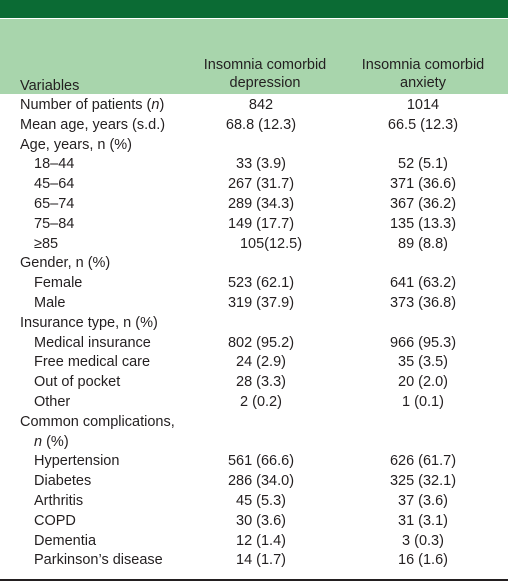 Image resolution: width=508 pixels, height=583 pixels. Describe the element at coordinates (261, 203) in the screenshot. I see `cell-depression: 289 (34.3)` at that location.